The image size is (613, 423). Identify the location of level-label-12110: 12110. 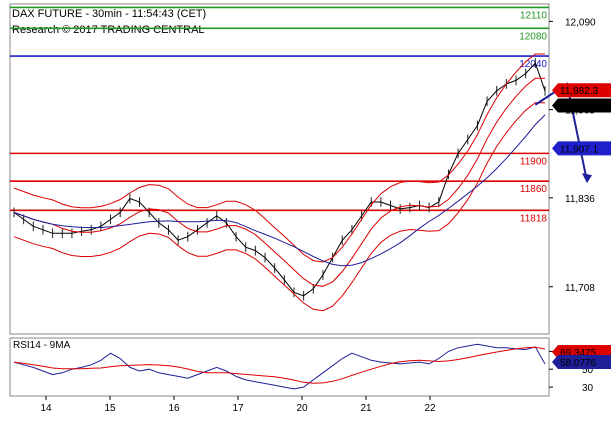
(534, 15).